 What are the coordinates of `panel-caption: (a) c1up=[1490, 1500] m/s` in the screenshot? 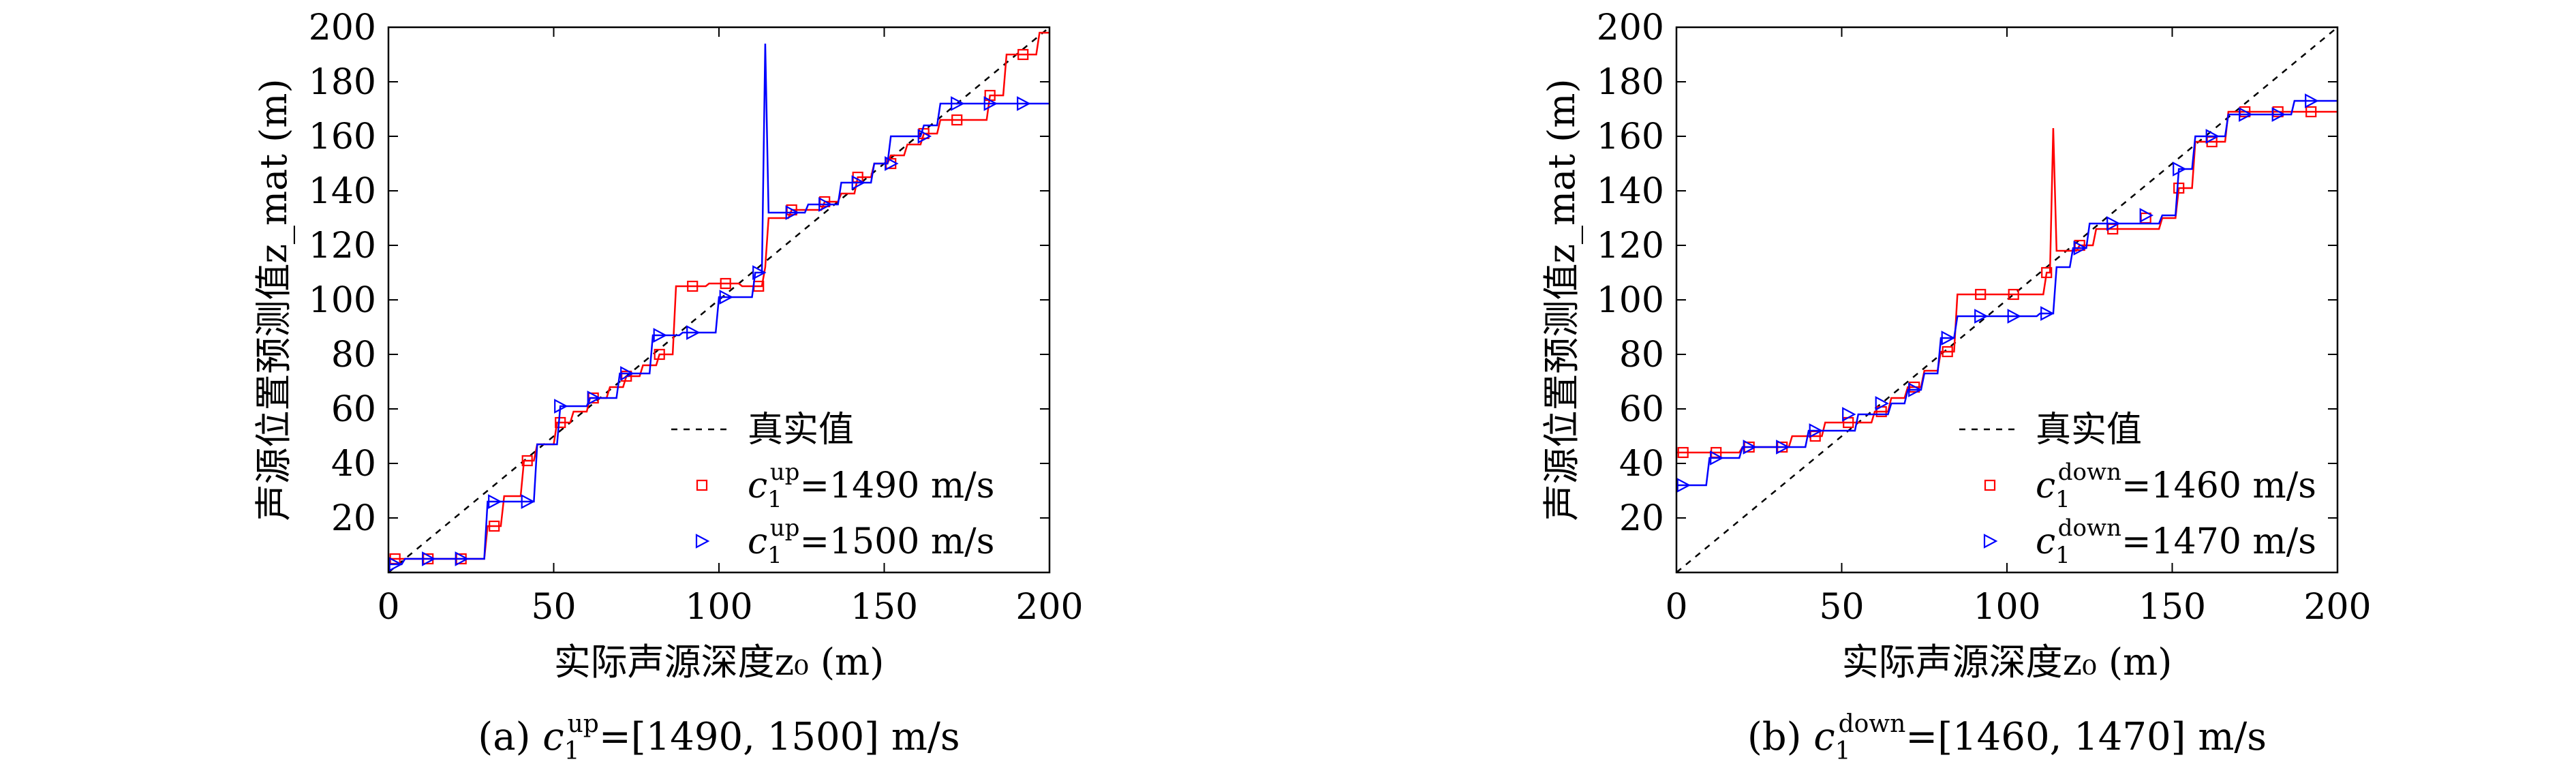 It's located at (719, 738).